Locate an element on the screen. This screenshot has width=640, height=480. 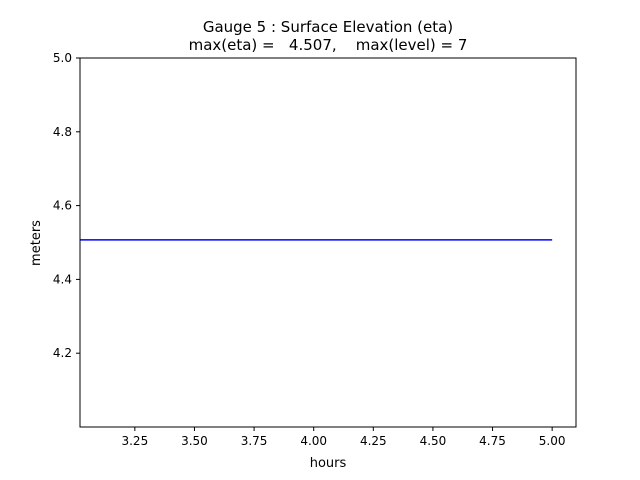
y-tick-label: 5.0 is located at coordinates (62, 58).